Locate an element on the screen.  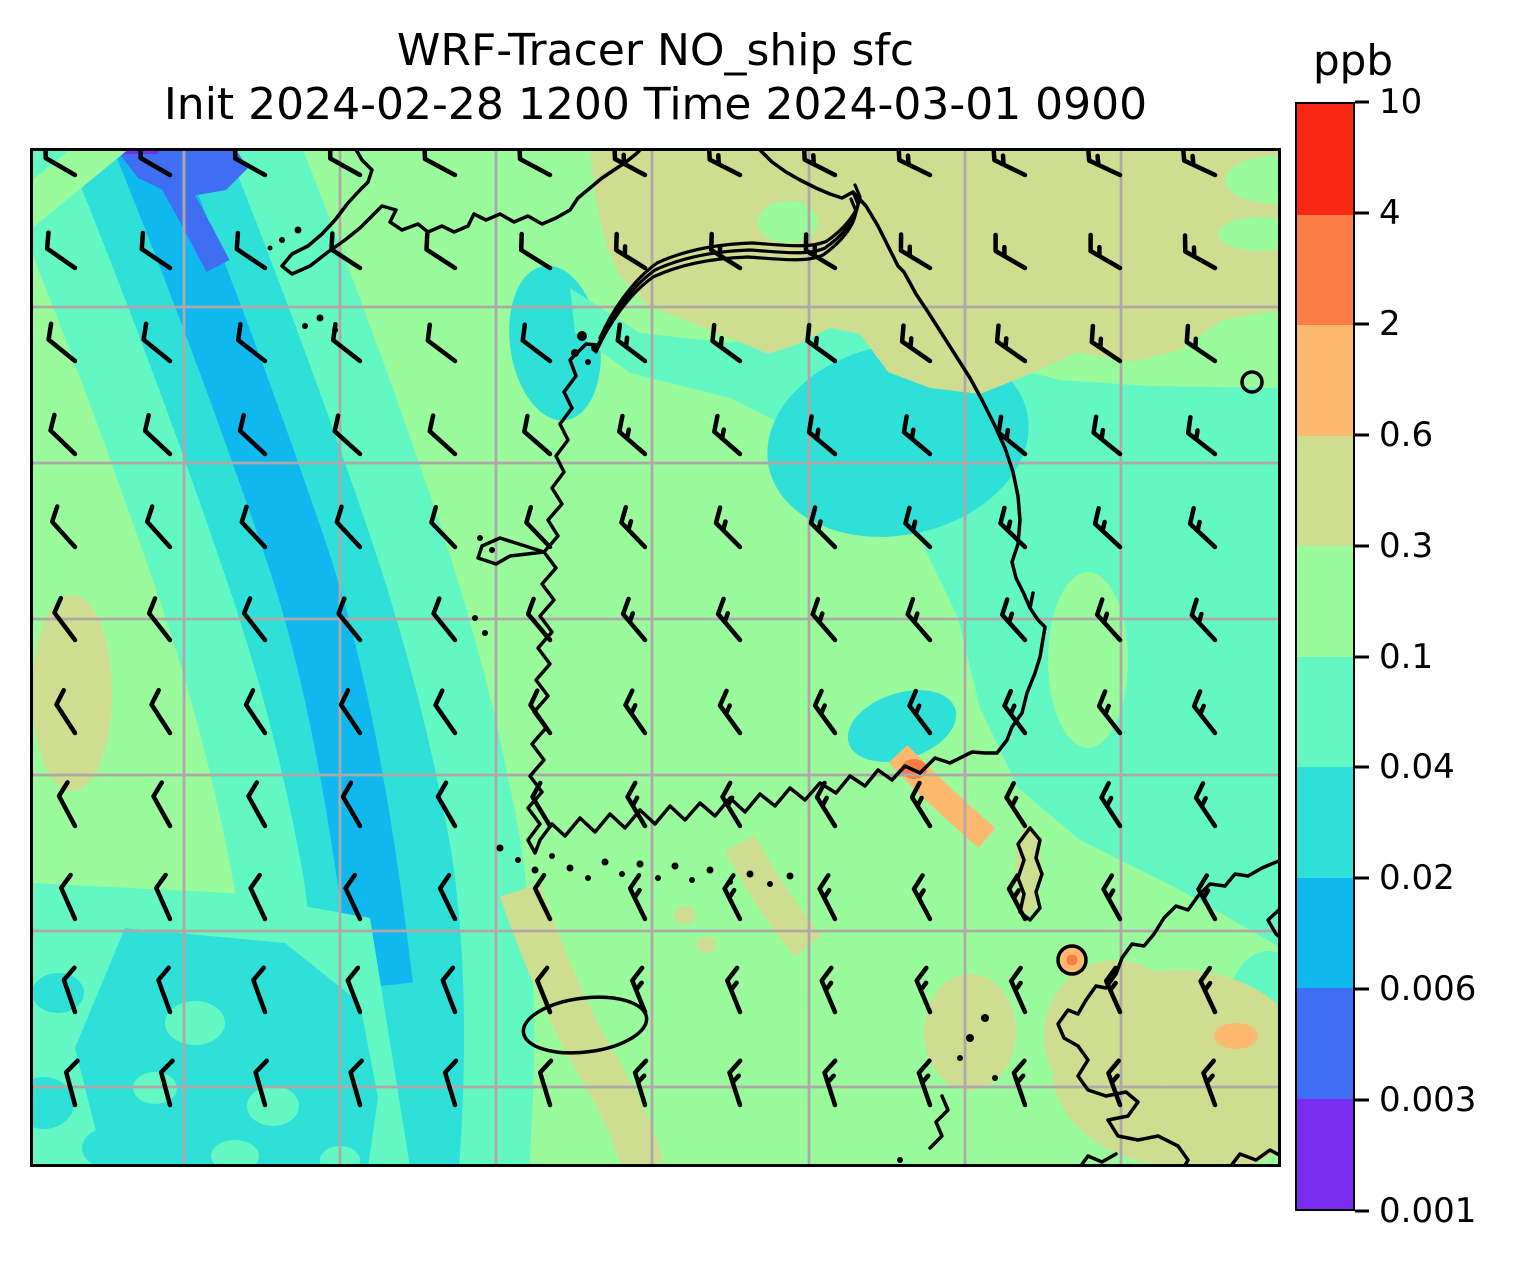
colorbar-tick-label: 0.02 is located at coordinates (1417, 878).